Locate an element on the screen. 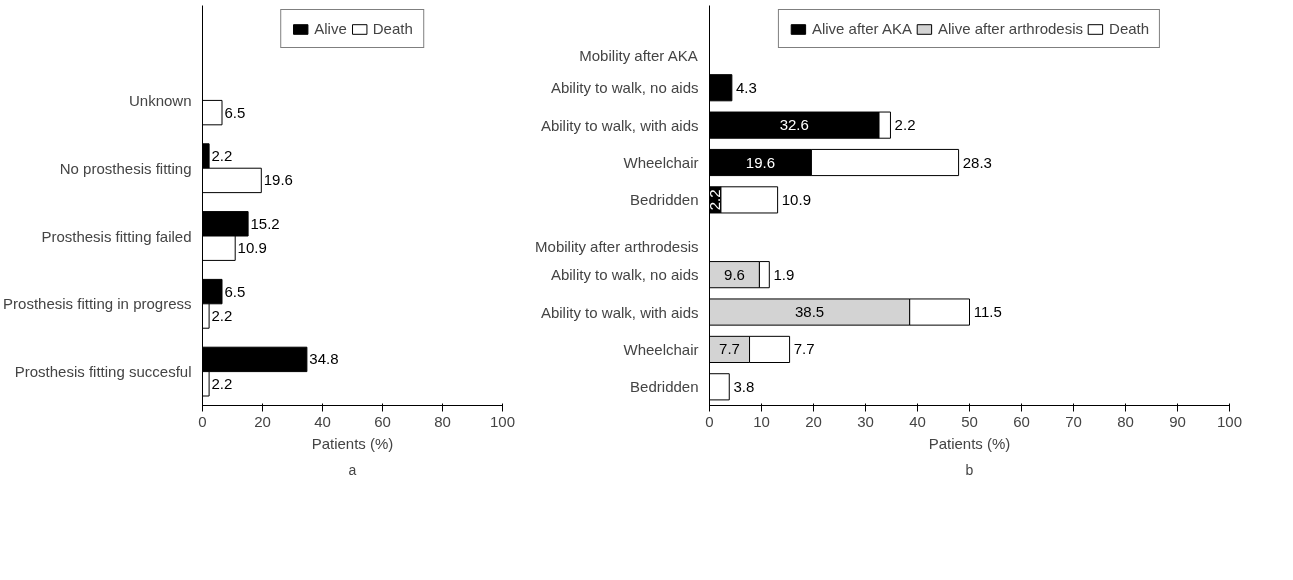 This screenshot has height=580, width=1293. y-tick-label: Prosthesis fitting succesful is located at coordinates (103, 372).